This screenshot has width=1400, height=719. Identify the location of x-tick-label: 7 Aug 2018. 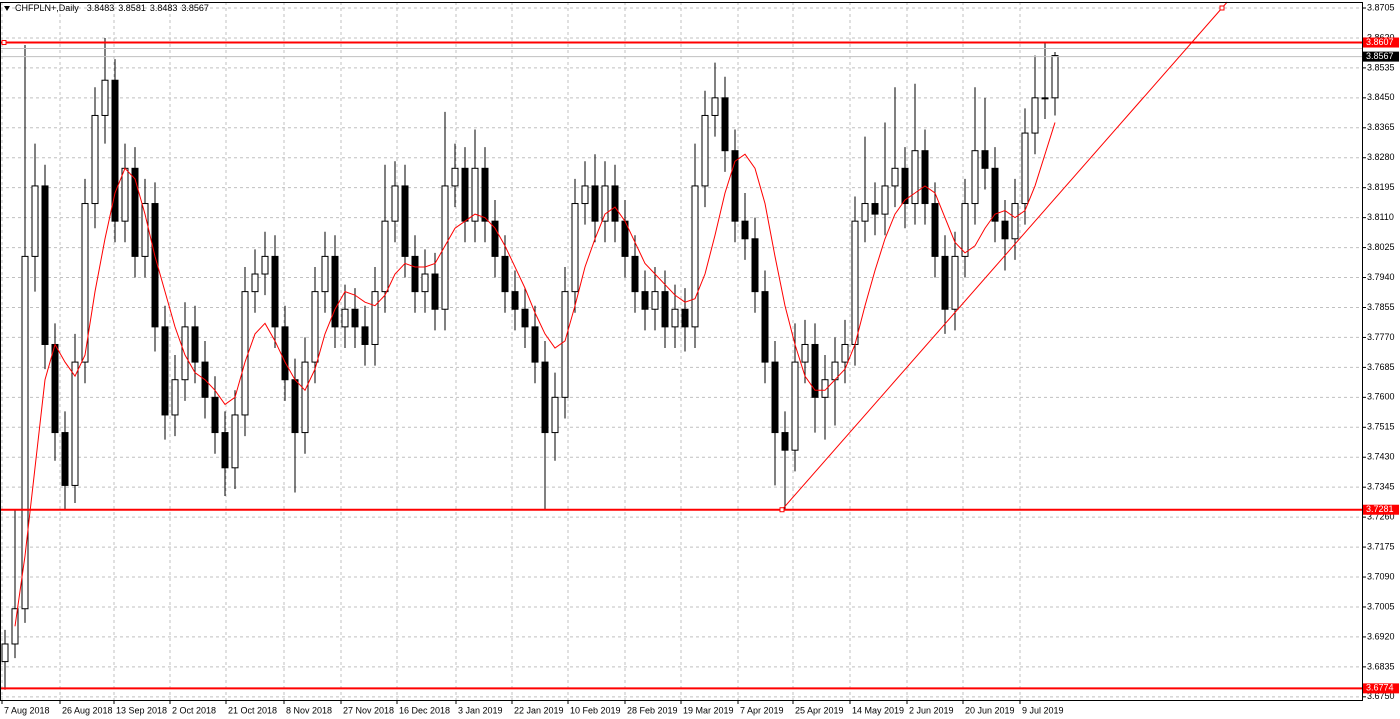
(27, 710).